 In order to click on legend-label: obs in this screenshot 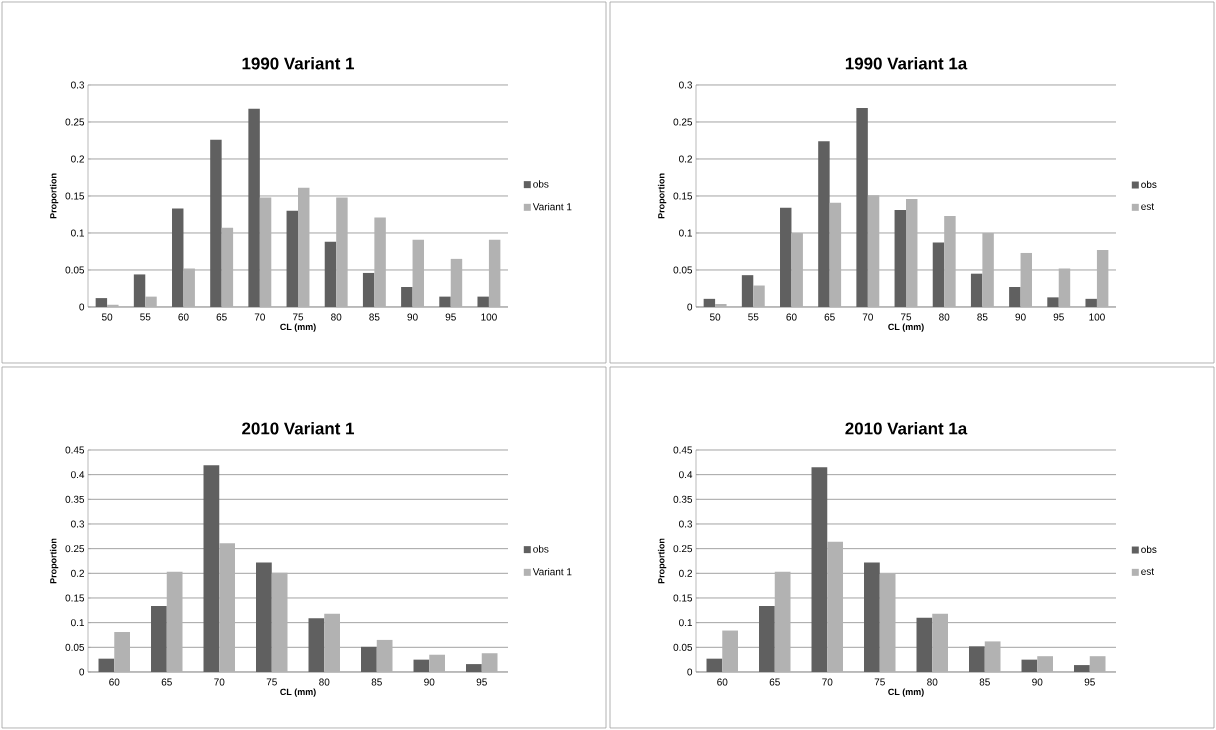, I will do `click(541, 549)`.